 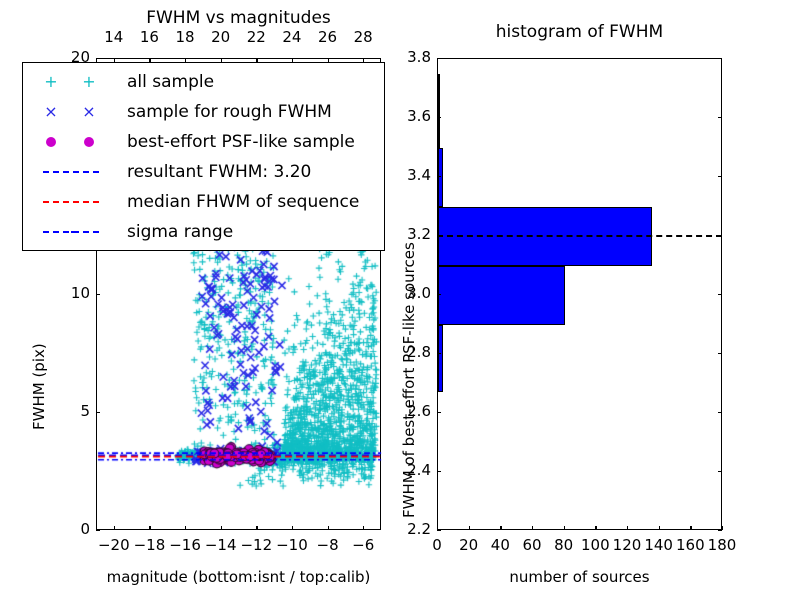 I want to click on x-tick-label: −16, so click(x=185, y=545).